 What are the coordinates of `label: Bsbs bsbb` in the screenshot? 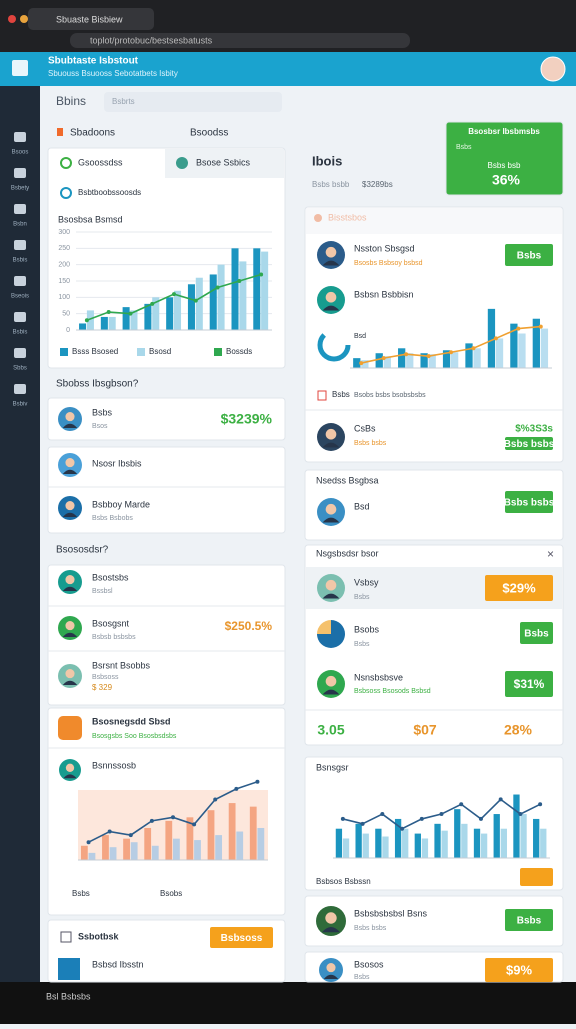 It's located at (331, 184).